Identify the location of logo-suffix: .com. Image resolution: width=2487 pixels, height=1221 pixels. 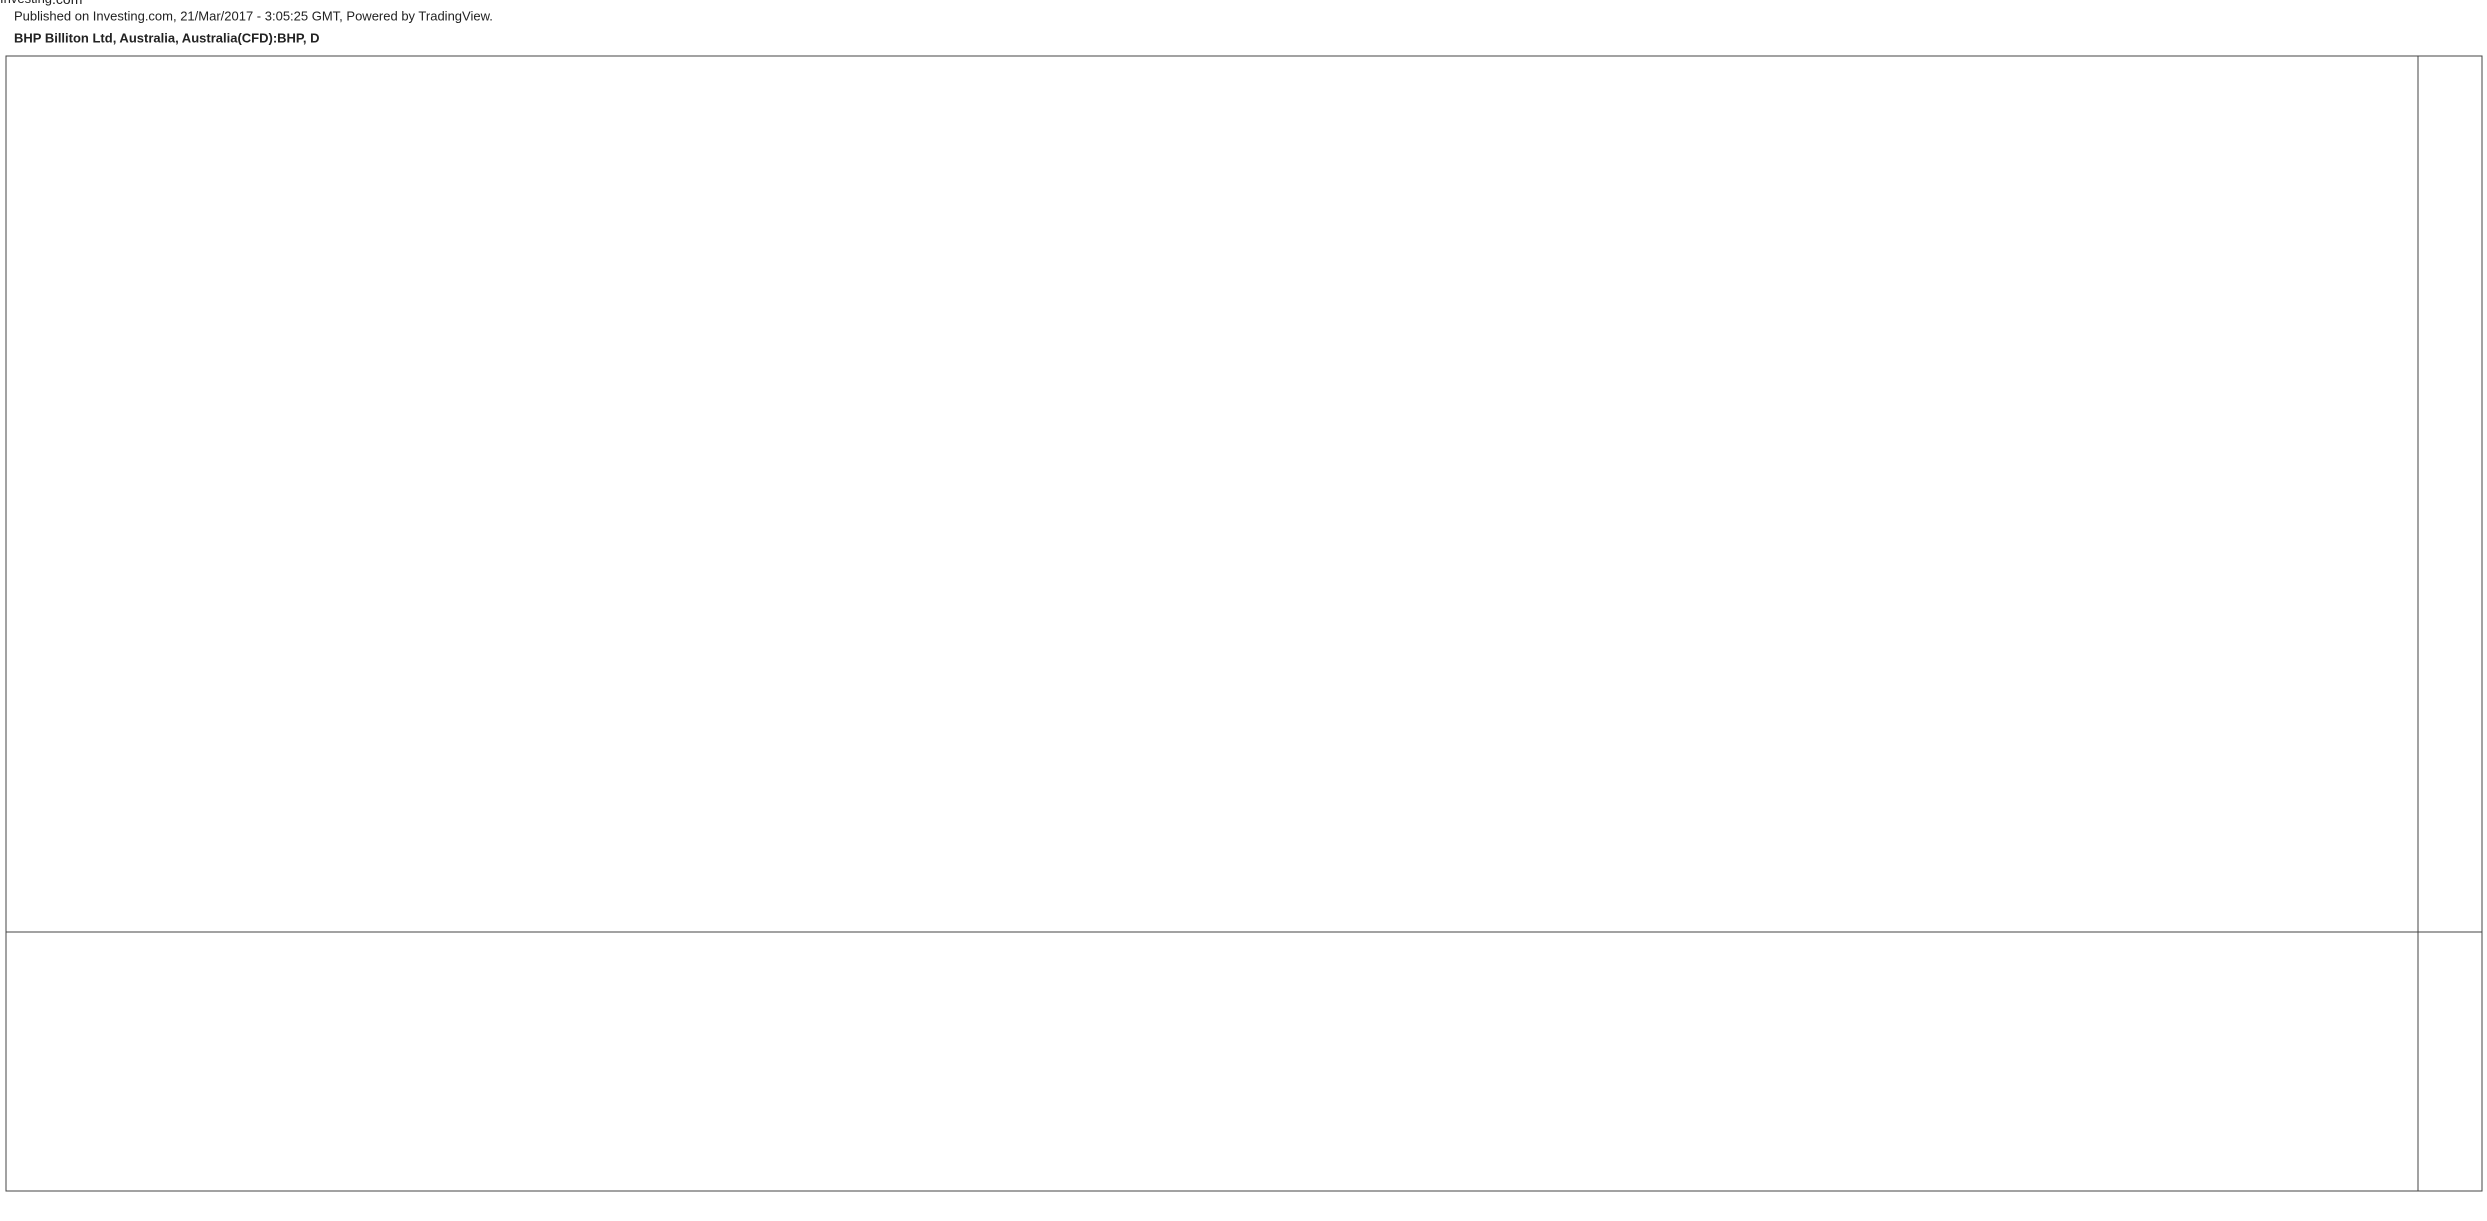
(67, 3).